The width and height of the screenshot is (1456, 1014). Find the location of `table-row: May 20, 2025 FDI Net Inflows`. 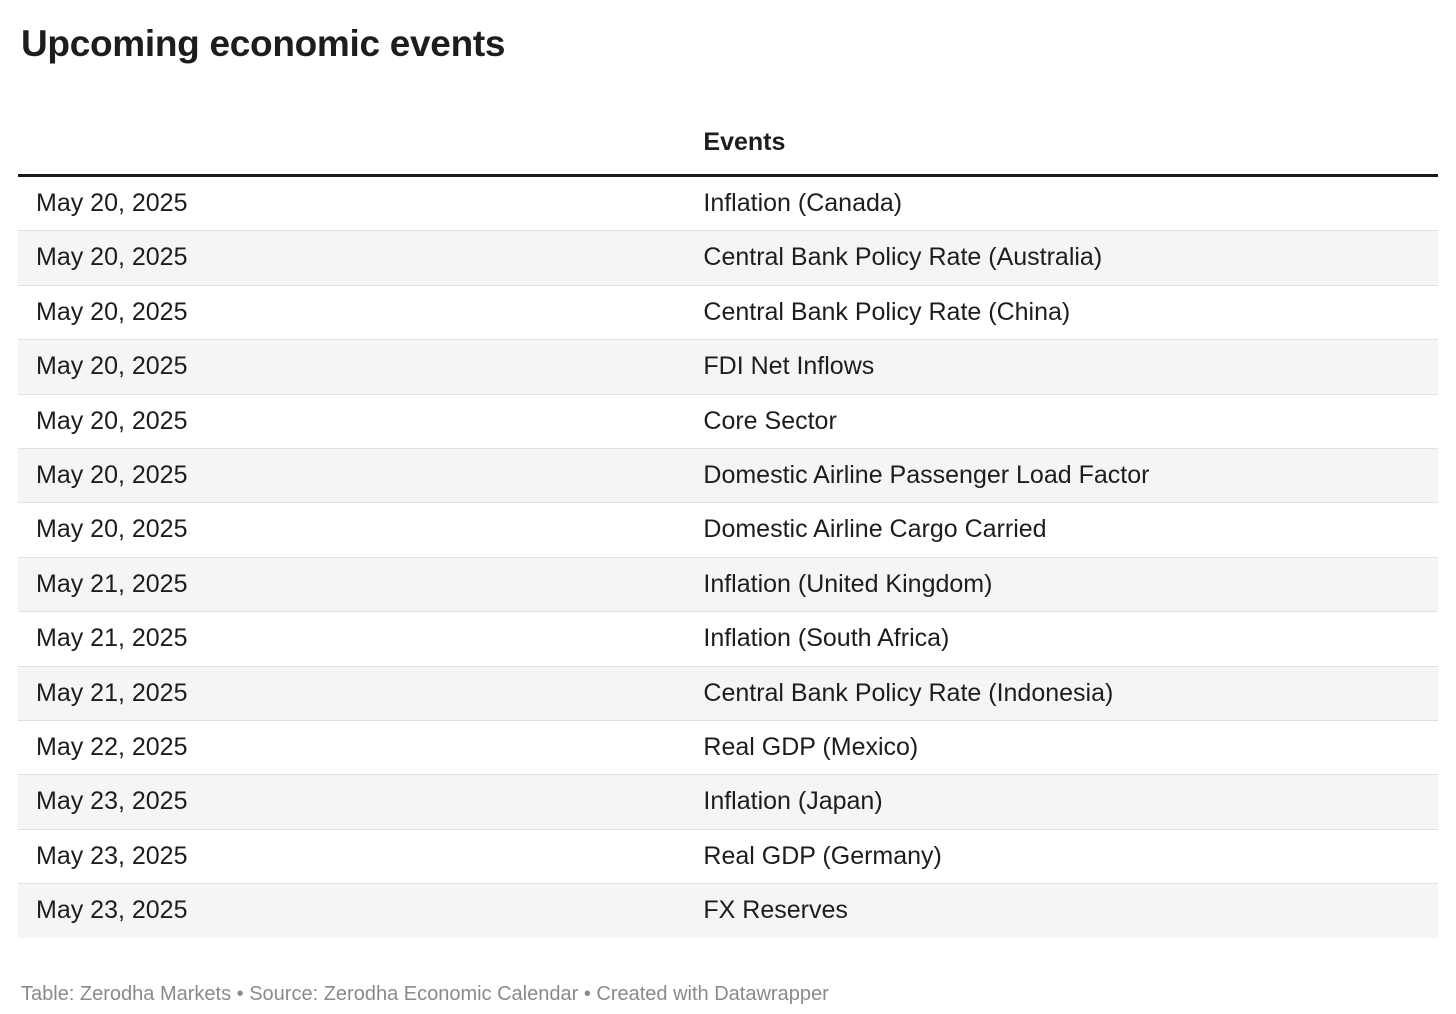

table-row: May 20, 2025 FDI Net Inflows is located at coordinates (728, 367).